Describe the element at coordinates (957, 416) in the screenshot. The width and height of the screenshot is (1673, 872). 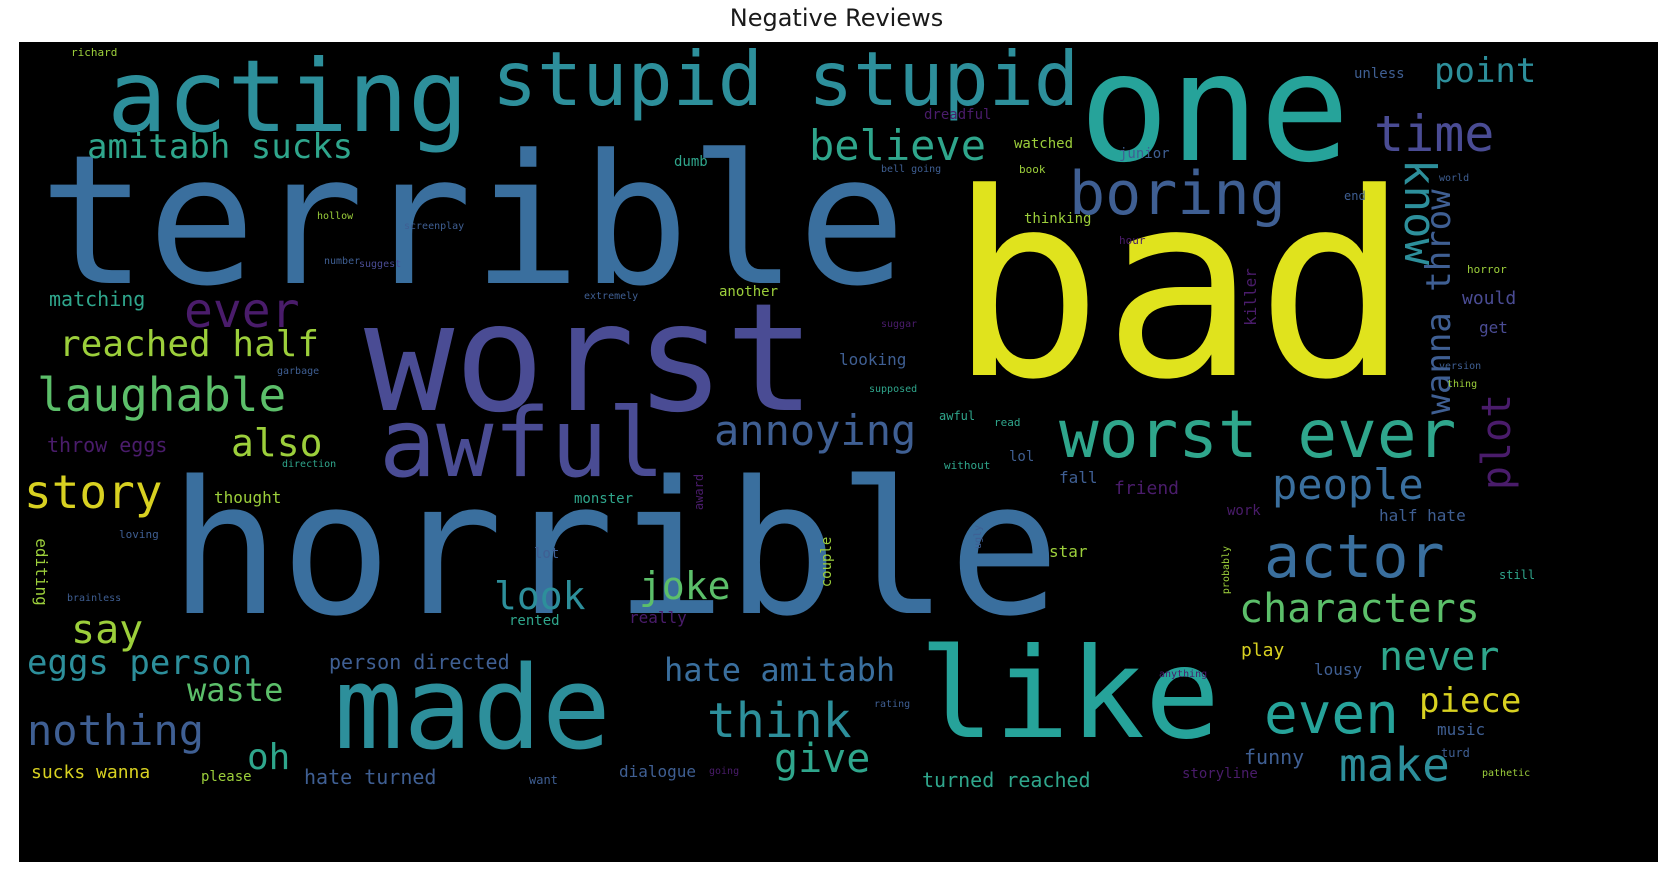
I see `word-awful-small: awful` at that location.